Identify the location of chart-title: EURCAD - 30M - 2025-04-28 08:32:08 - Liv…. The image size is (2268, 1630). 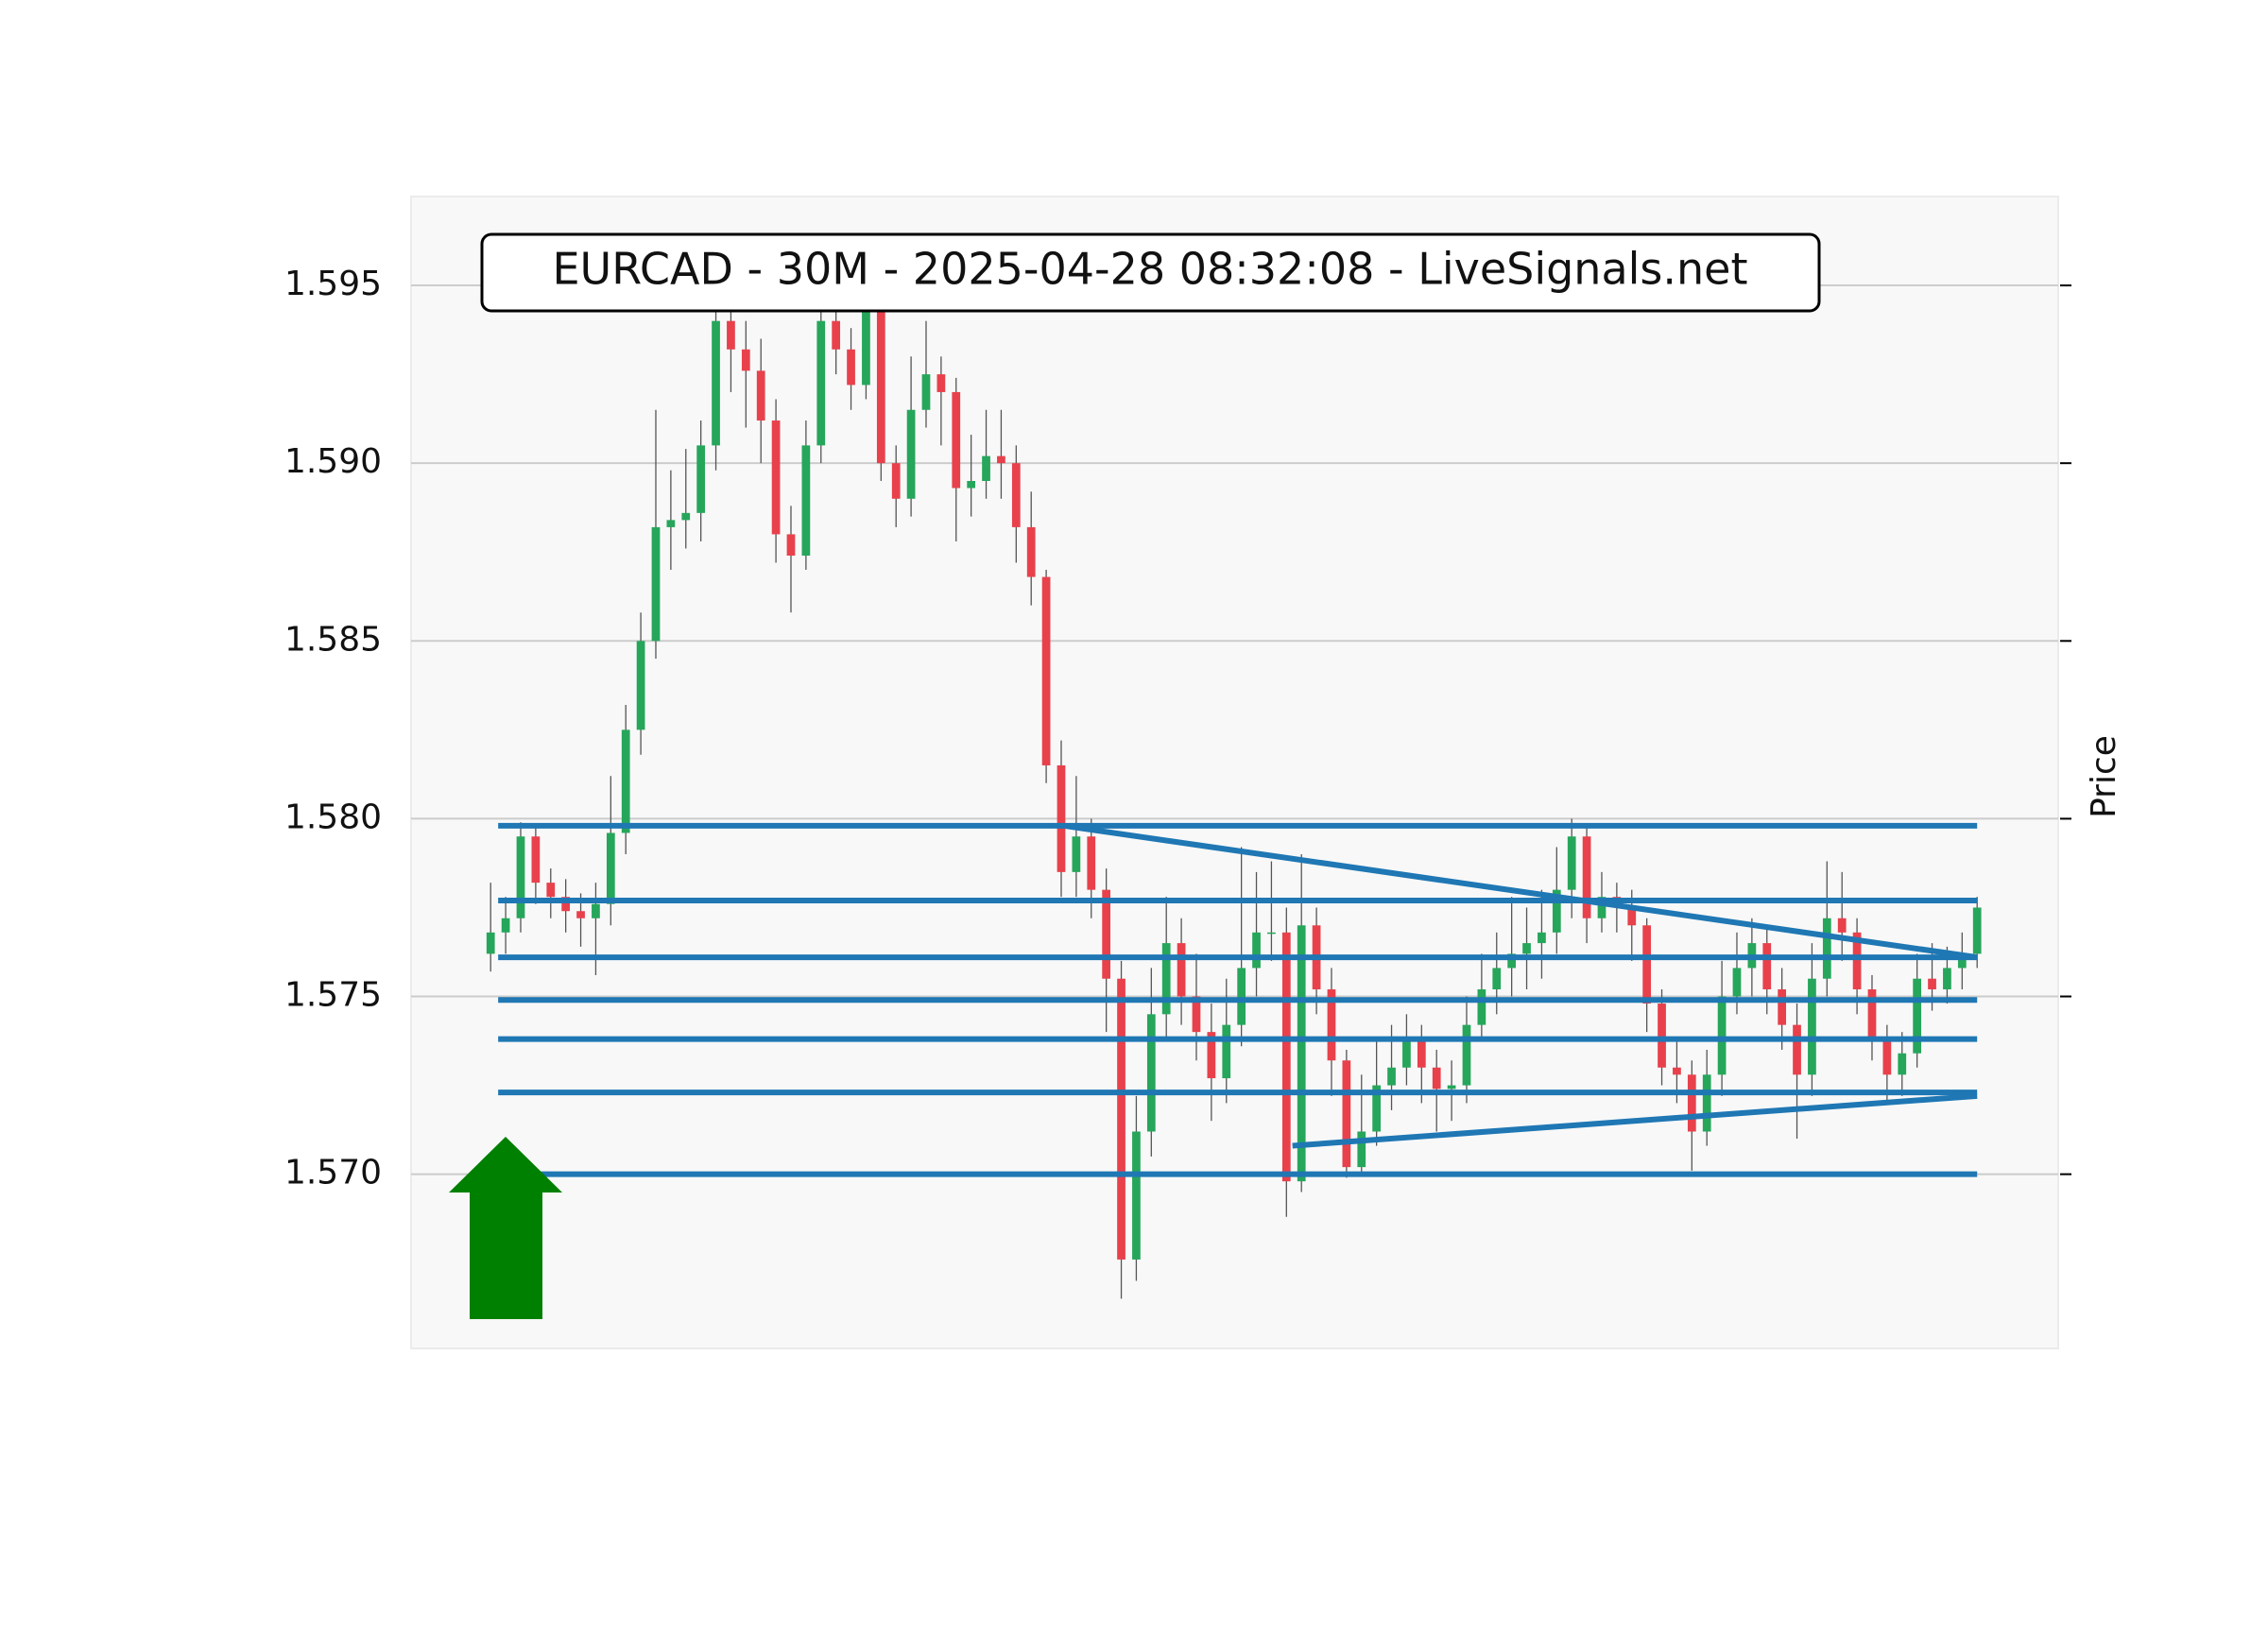
(1149, 269).